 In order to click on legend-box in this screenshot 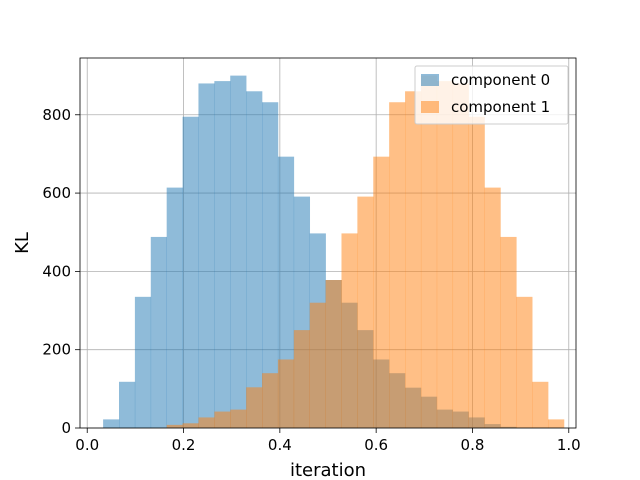, I will do `click(491, 95)`.